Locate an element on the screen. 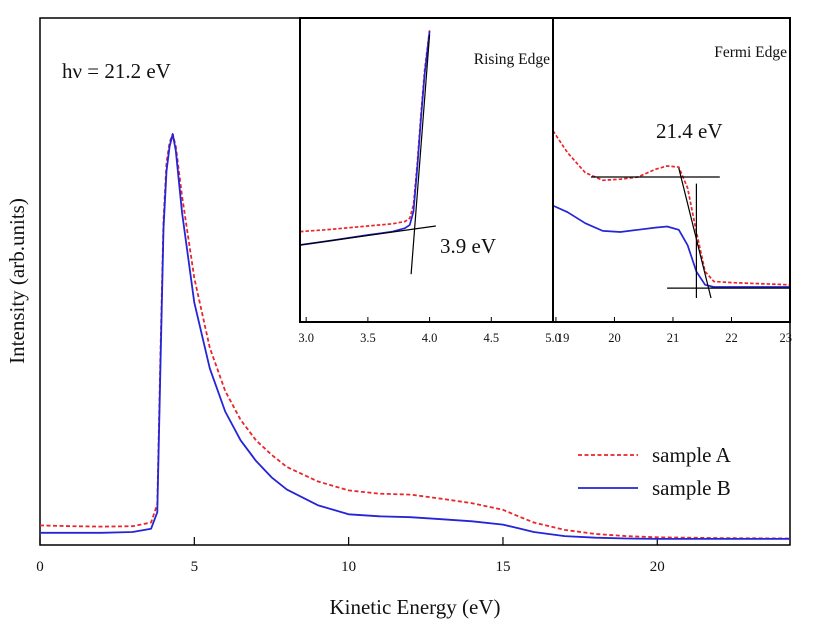  fermi-edge-inset-x-tick-label: 20 is located at coordinates (614, 338).